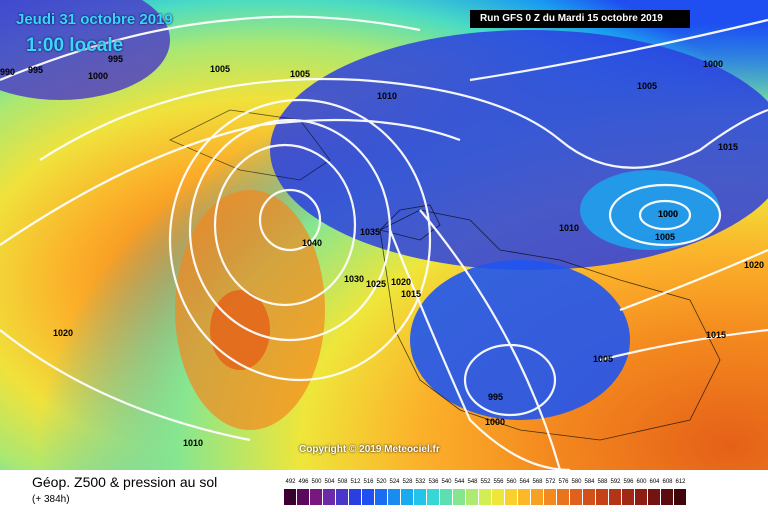 The height and width of the screenshot is (512, 768). Describe the element at coordinates (511, 482) in the screenshot. I see `scale-label: 560` at that location.